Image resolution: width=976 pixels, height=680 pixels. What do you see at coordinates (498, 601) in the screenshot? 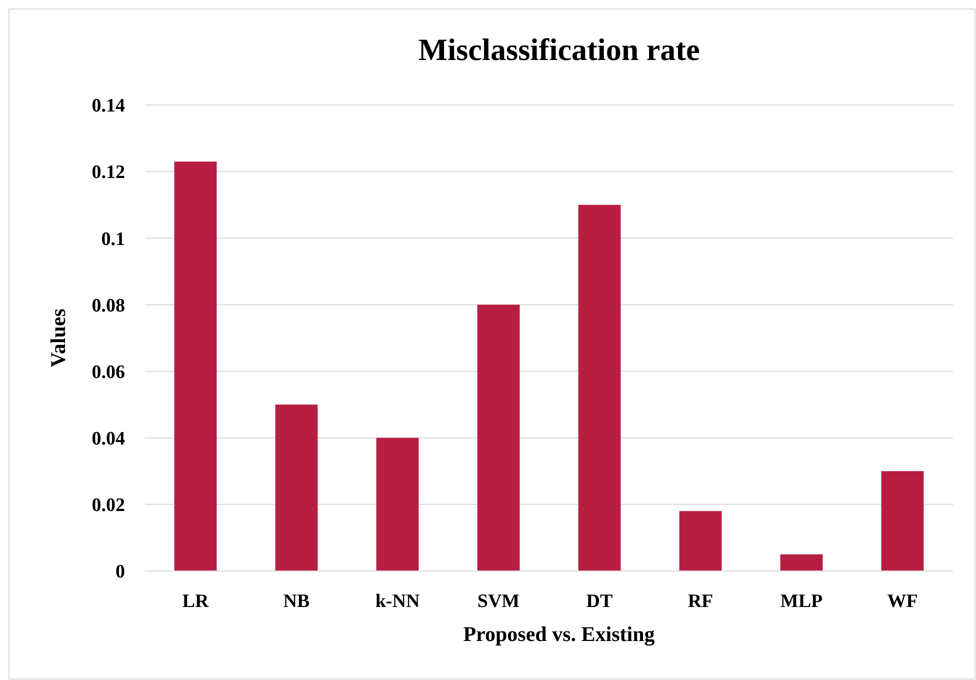
I see `x-tick-label: SVM` at bounding box center [498, 601].